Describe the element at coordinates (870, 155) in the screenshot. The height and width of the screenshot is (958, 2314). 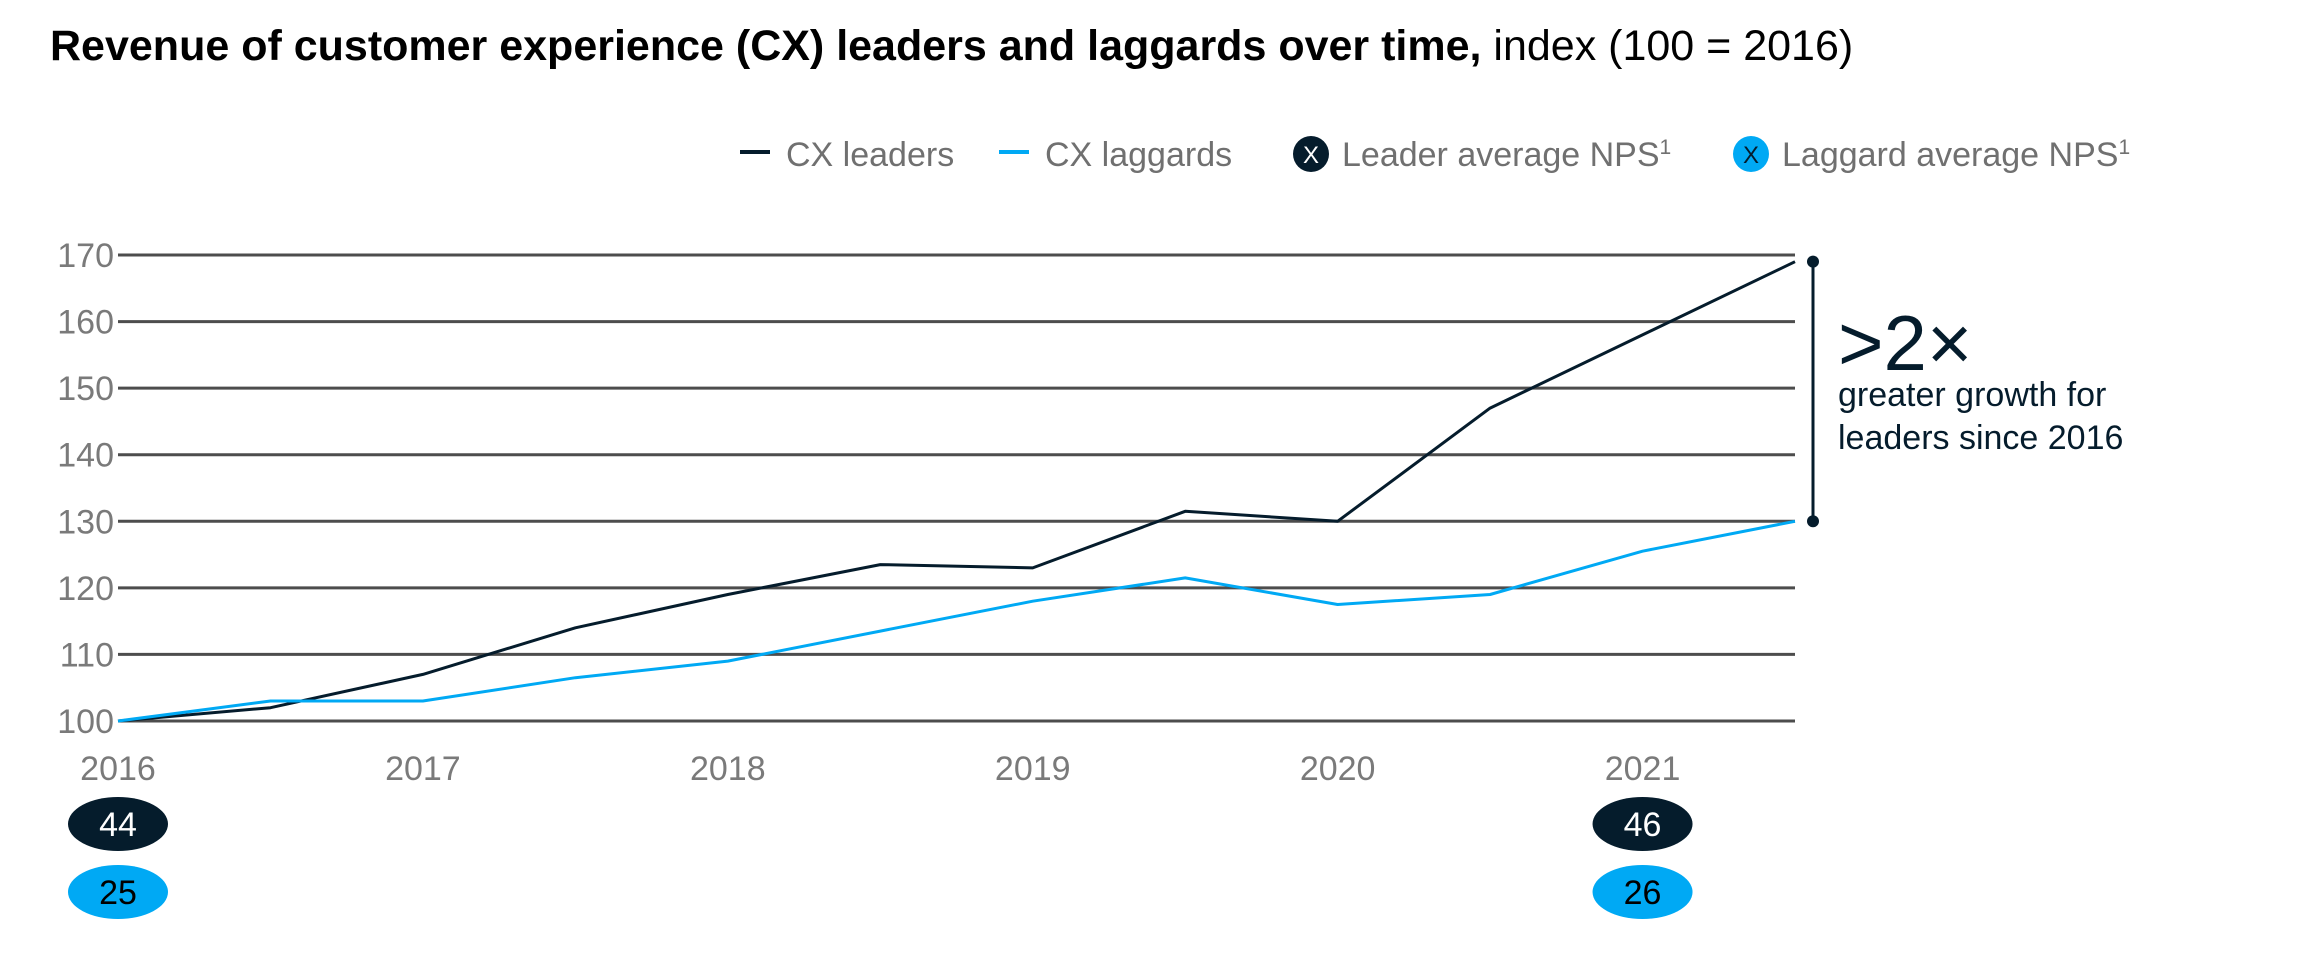
I see `legend-label: CX leaders` at that location.